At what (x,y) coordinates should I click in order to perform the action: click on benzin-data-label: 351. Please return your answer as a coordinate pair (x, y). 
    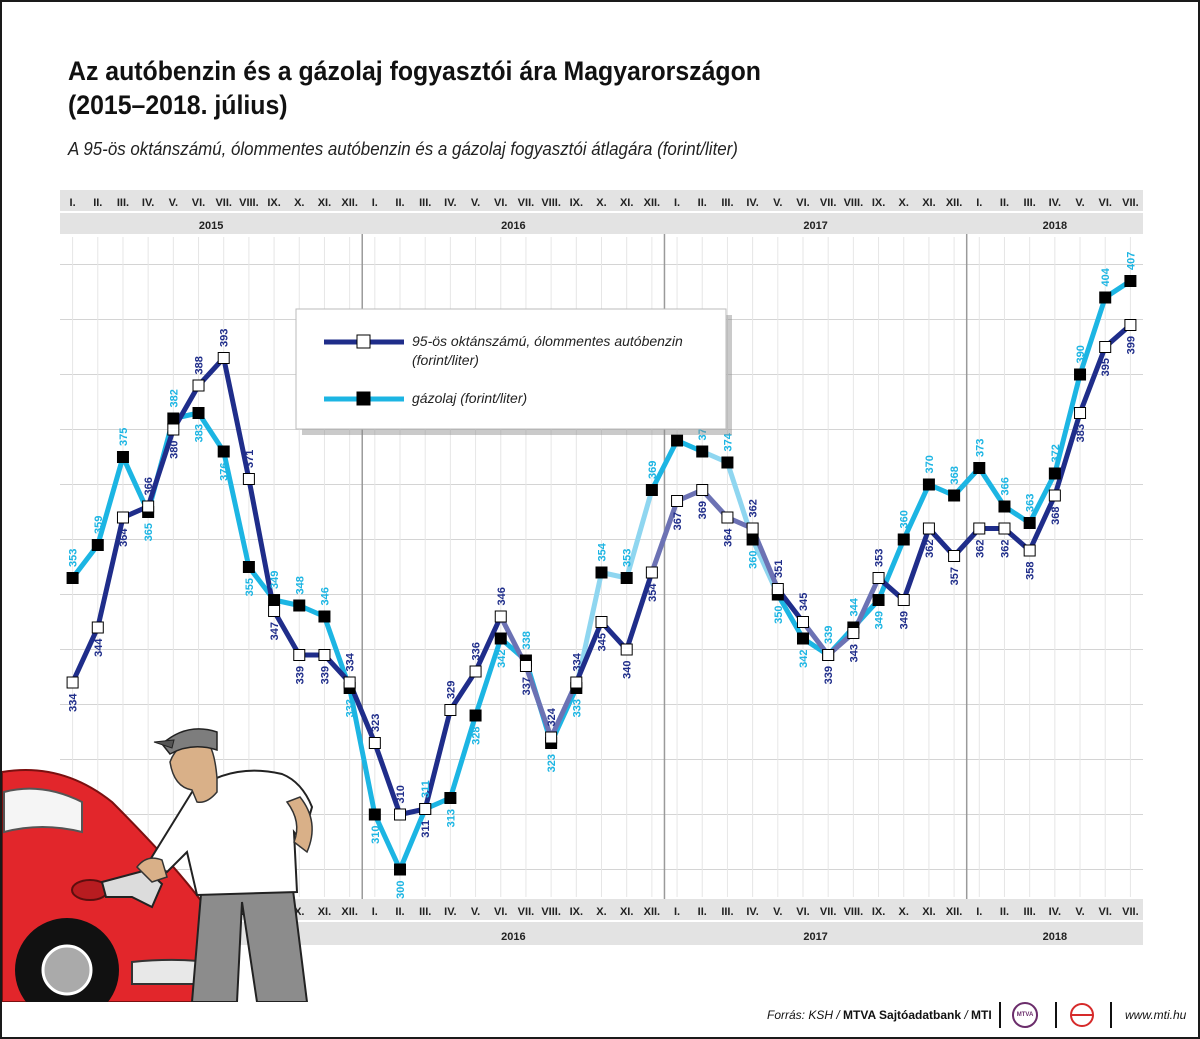
    Looking at the image, I should click on (779, 569).